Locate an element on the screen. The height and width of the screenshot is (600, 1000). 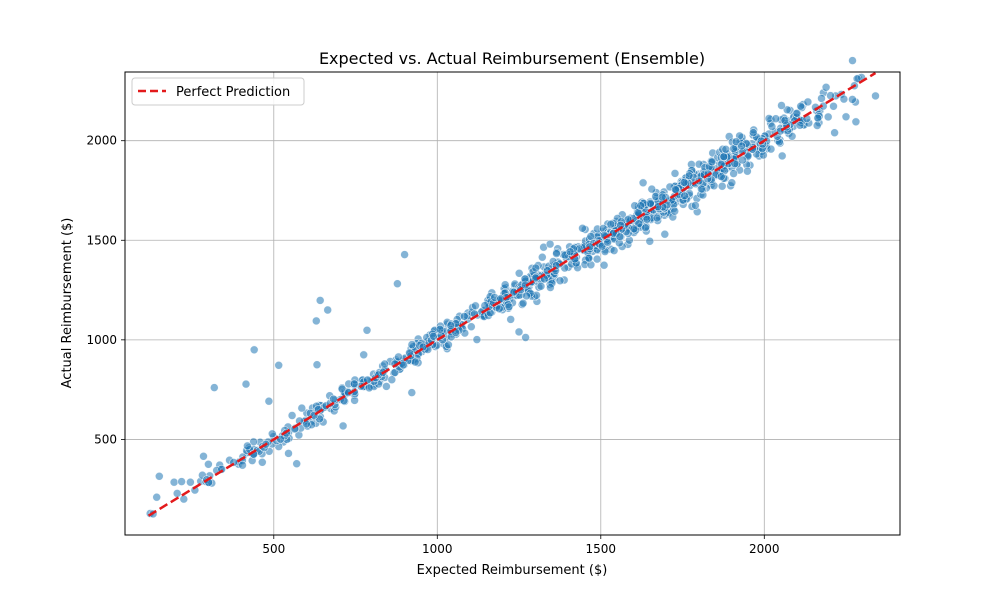
legend-label-perfect-prediction: Perfect Prediction is located at coordinates (233, 92).